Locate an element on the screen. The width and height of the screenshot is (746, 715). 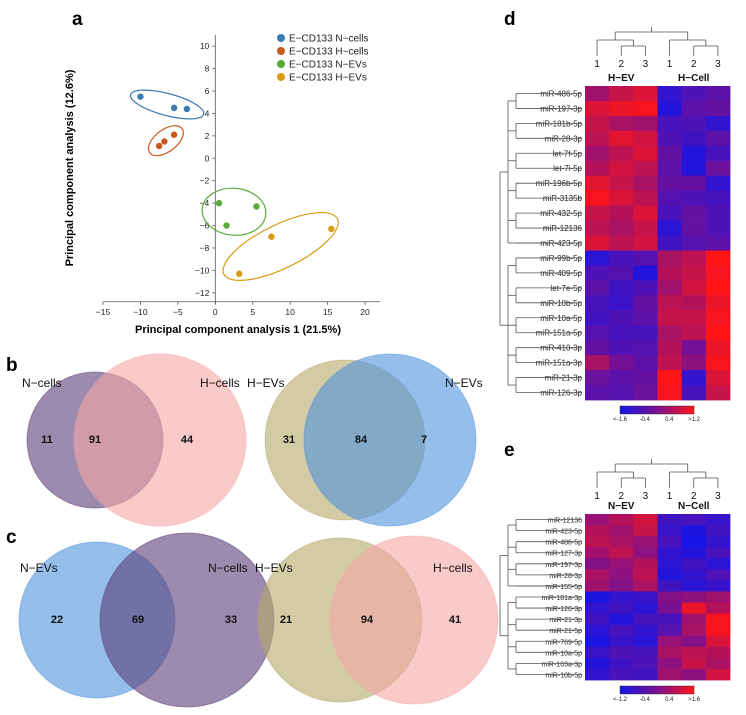
heatmap-row-label: miR-10b-5p is located at coordinates (561, 303).